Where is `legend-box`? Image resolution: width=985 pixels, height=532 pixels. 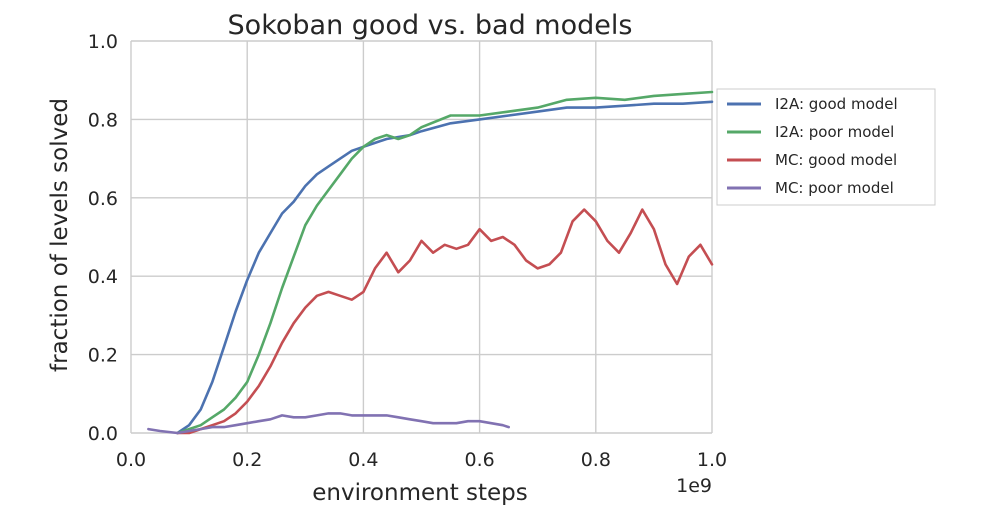 legend-box is located at coordinates (826, 147).